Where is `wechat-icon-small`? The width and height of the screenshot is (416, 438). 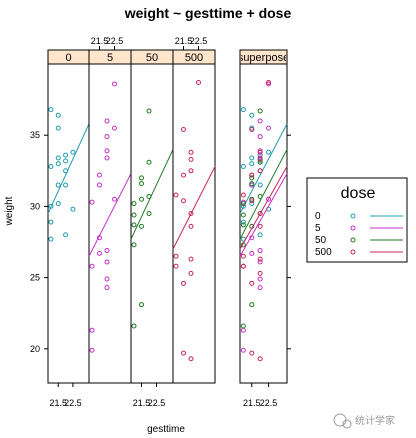
wechat-icon-small is located at coordinates (347, 424).